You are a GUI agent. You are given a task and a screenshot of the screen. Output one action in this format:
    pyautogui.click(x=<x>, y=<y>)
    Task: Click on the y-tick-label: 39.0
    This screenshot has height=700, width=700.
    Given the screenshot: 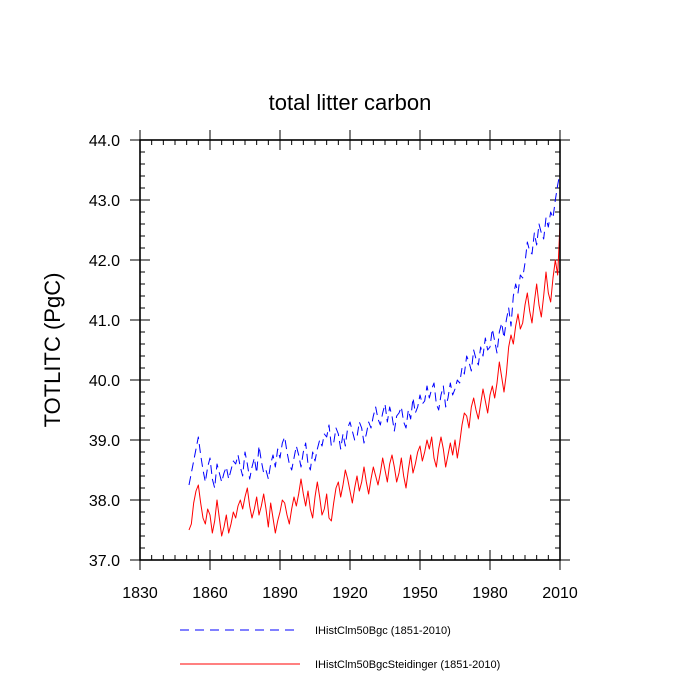 What is the action you would take?
    pyautogui.click(x=104, y=441)
    